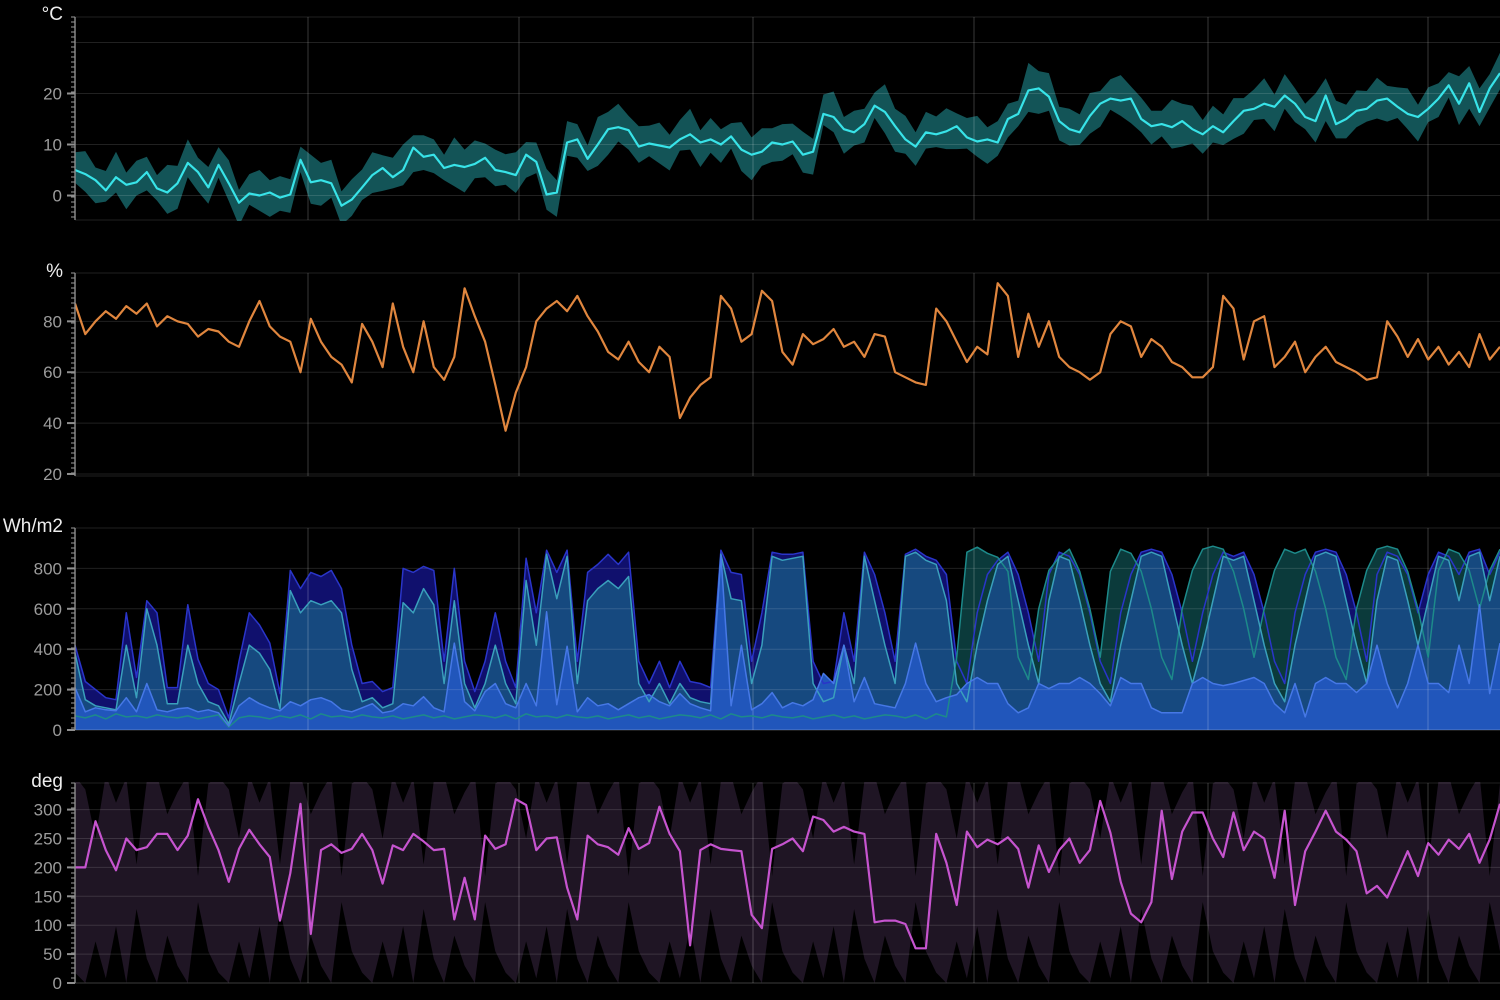  What do you see at coordinates (52, 14) in the screenshot?
I see `temperature-unit-label: °C` at bounding box center [52, 14].